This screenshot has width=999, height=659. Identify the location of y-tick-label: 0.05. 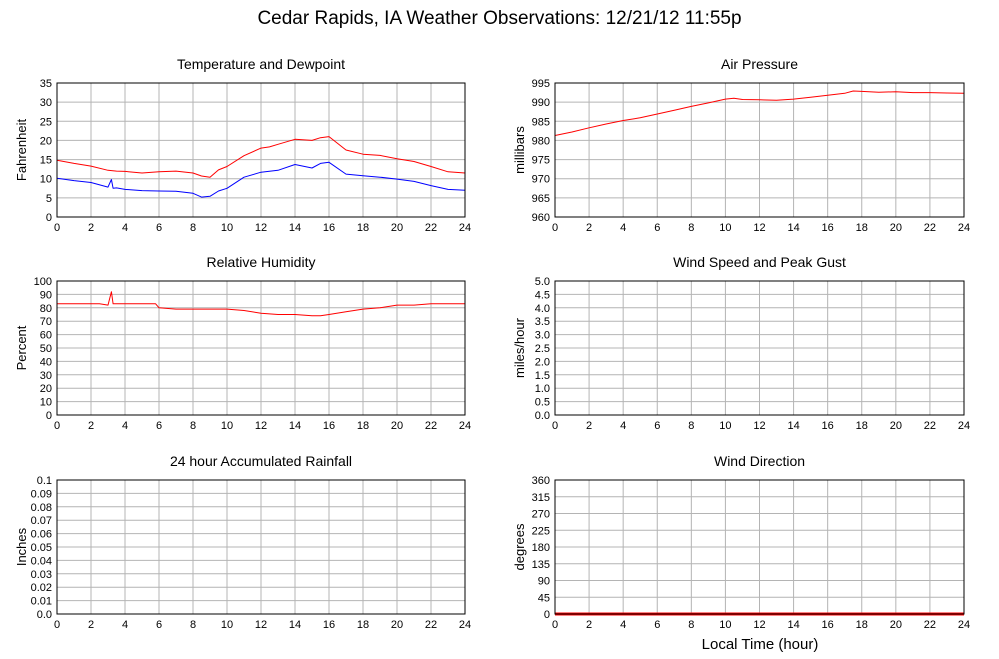
(41, 548).